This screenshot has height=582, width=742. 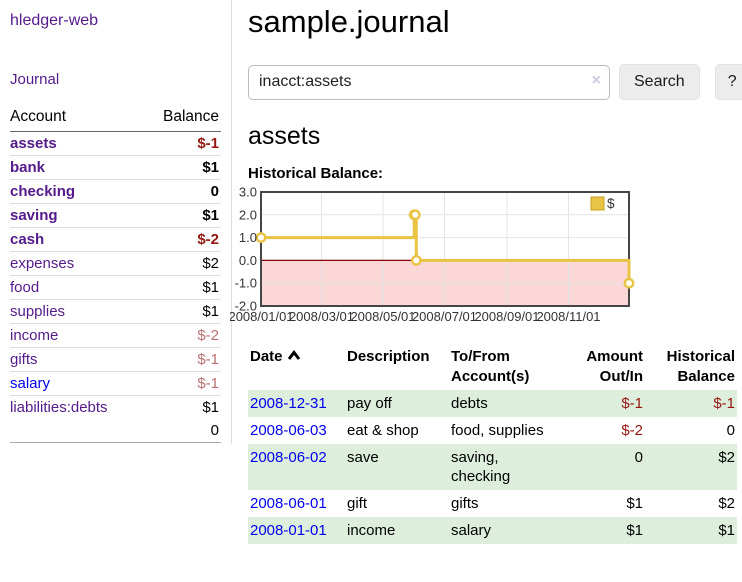 What do you see at coordinates (465, 503) in the screenshot?
I see `transaction-accounts: gifts` at bounding box center [465, 503].